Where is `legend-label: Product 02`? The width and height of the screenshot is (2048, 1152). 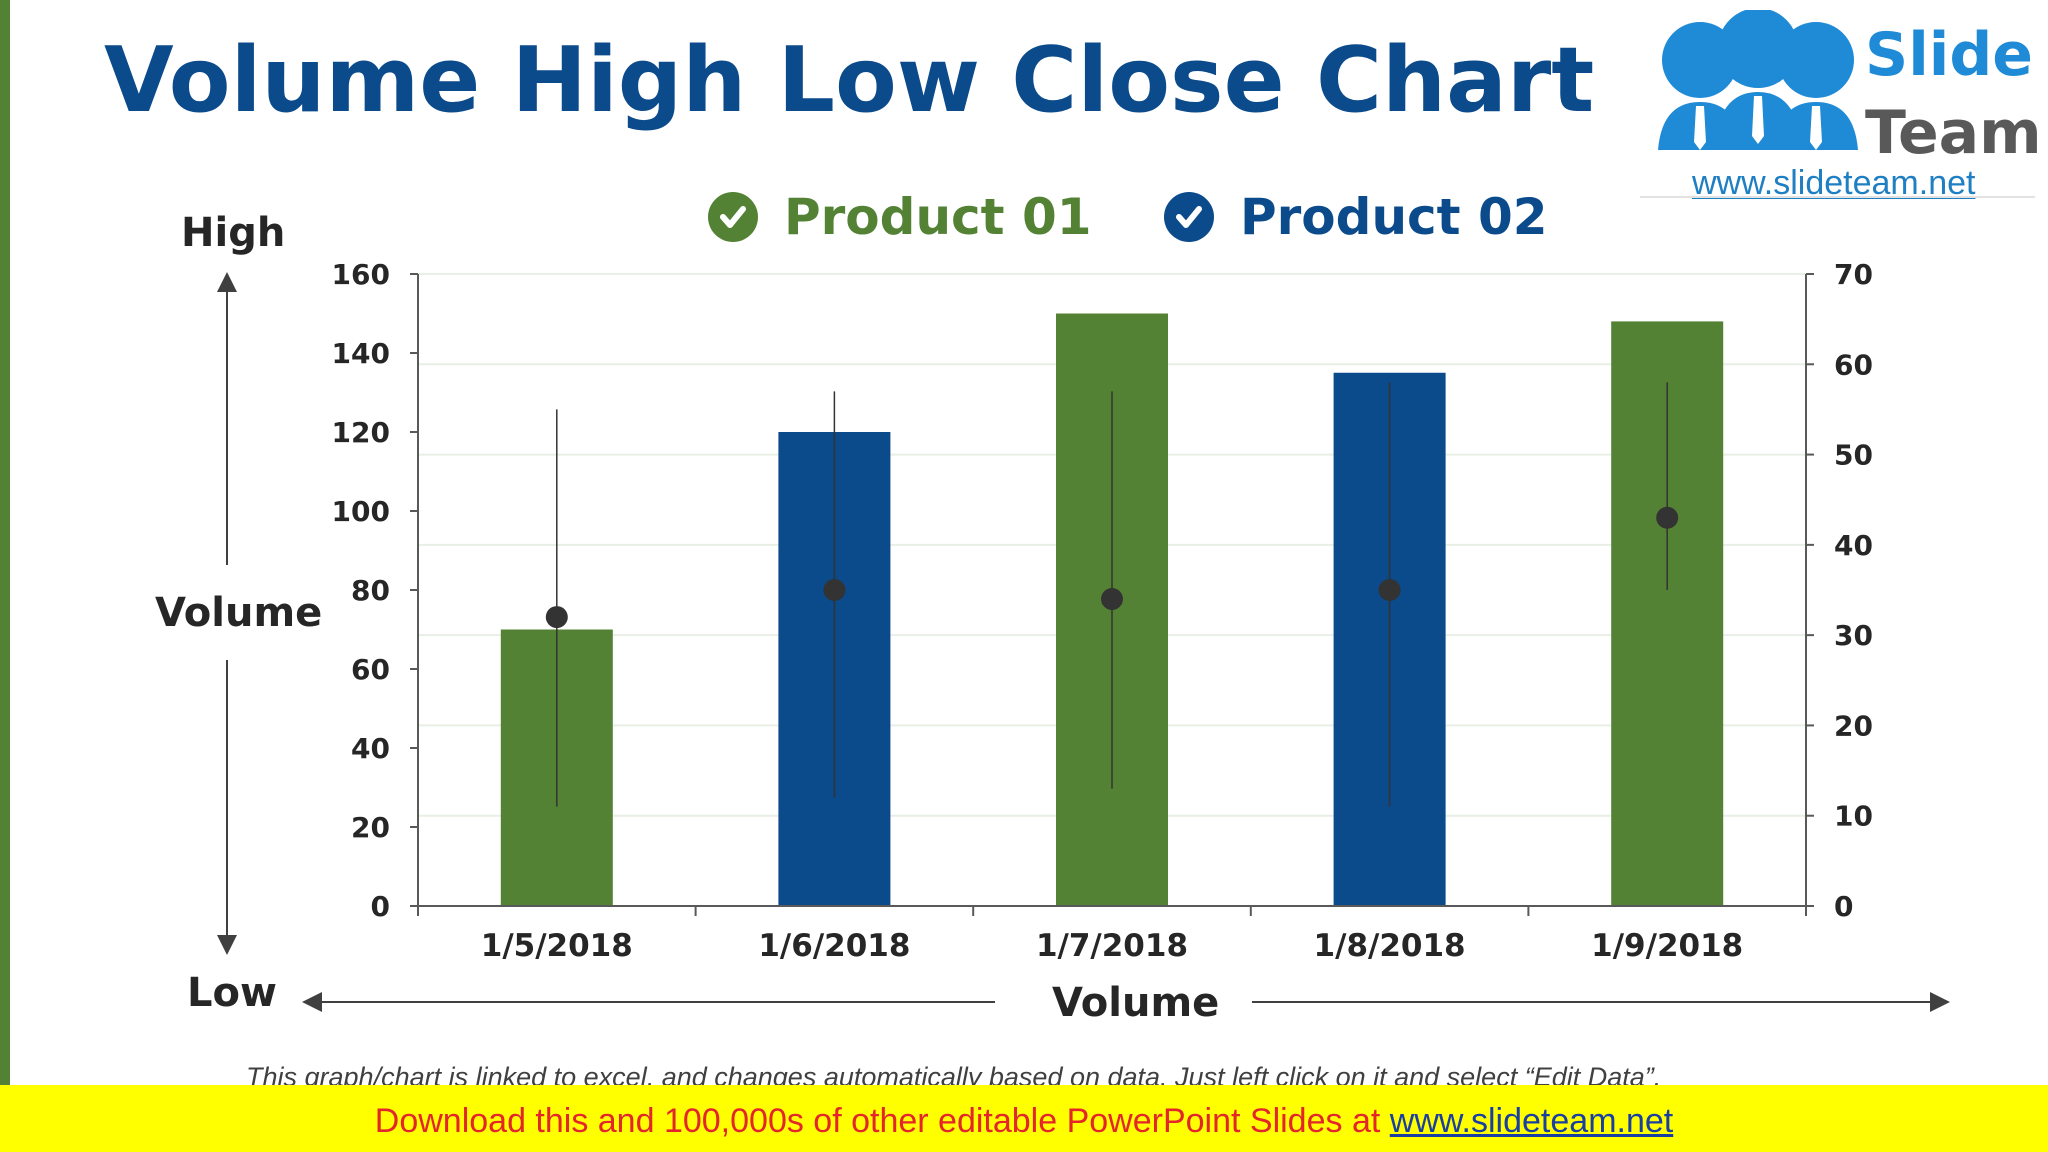 legend-label: Product 02 is located at coordinates (1394, 217).